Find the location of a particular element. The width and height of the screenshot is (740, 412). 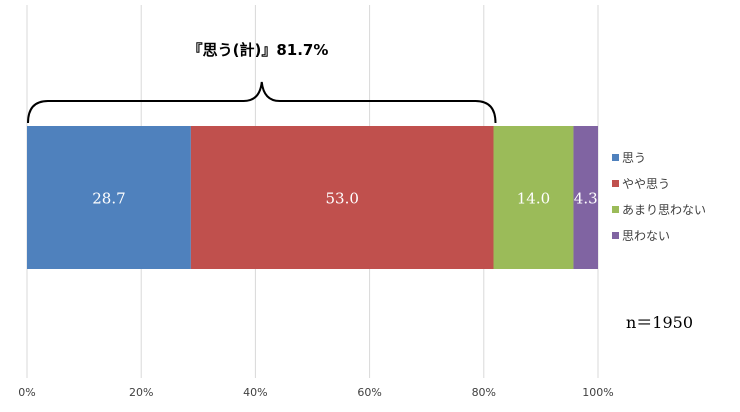

sample-size-label: n＝1950 is located at coordinates (659, 322).